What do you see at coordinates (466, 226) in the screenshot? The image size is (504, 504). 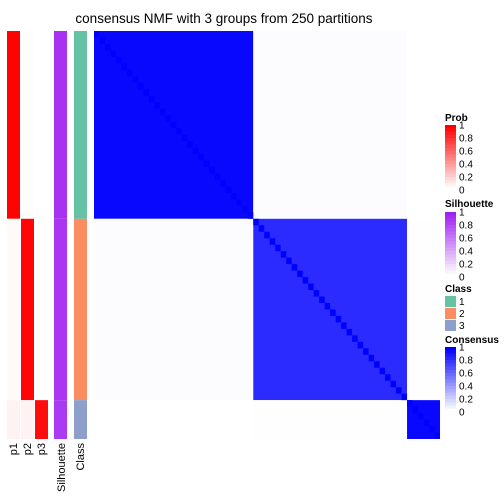 I see `legend-tick-silhouette: 0.8` at bounding box center [466, 226].